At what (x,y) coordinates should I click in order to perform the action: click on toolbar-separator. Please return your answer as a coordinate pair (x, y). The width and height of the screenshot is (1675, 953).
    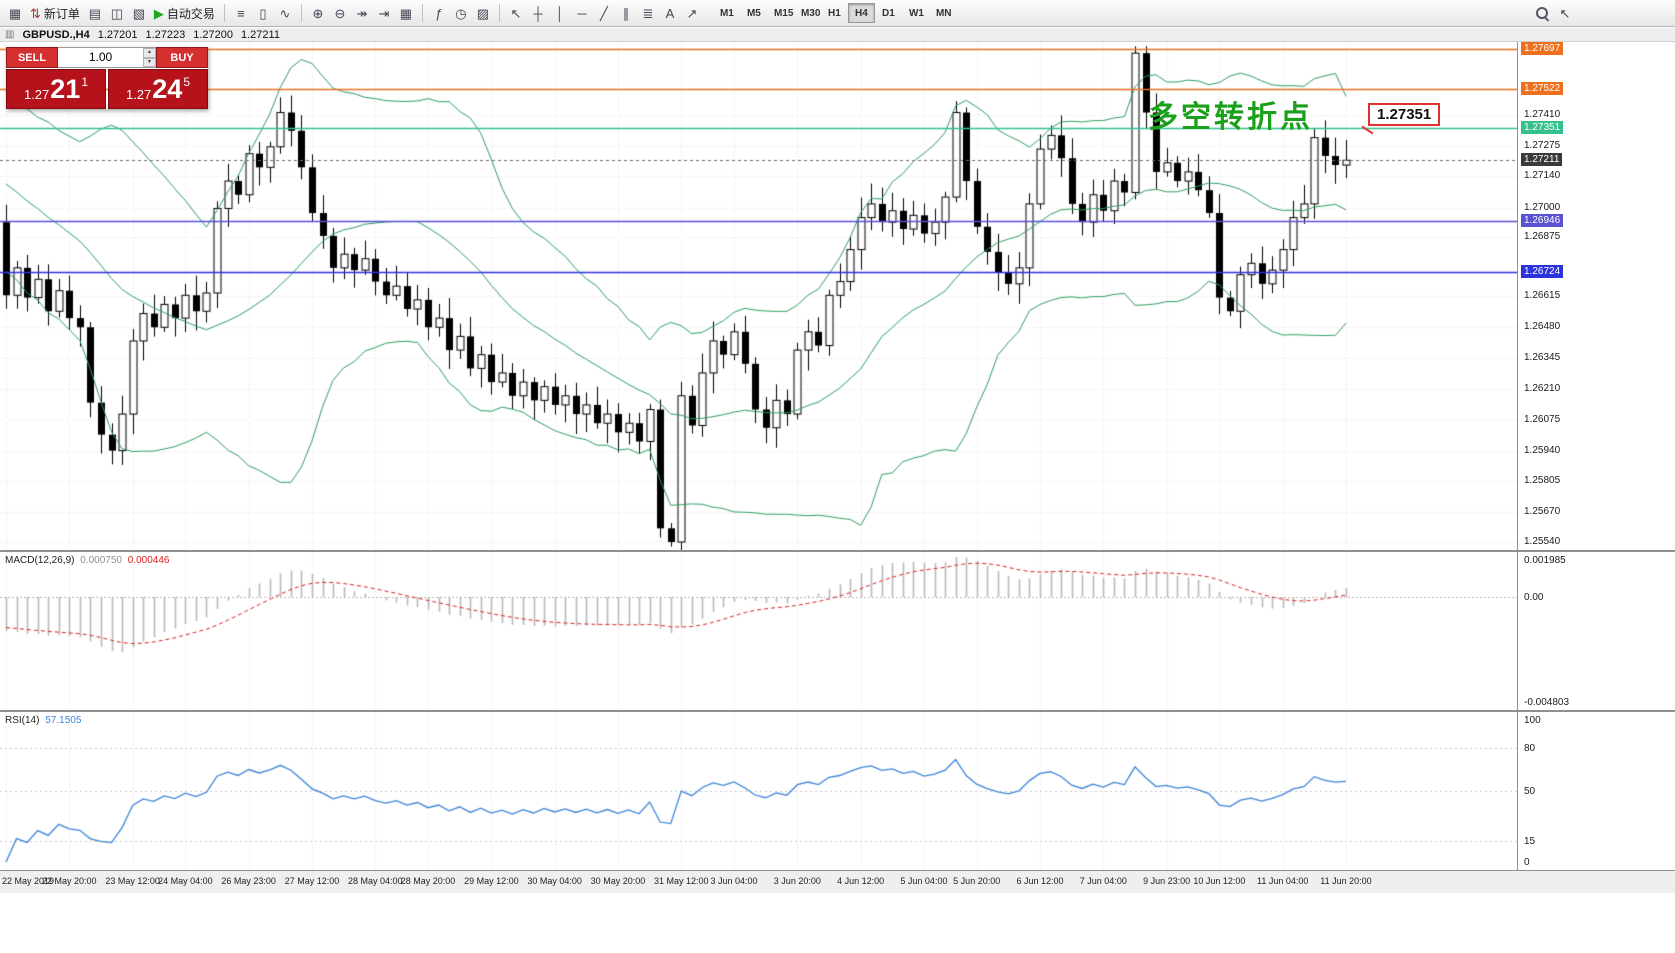
    Looking at the image, I should click on (301, 13).